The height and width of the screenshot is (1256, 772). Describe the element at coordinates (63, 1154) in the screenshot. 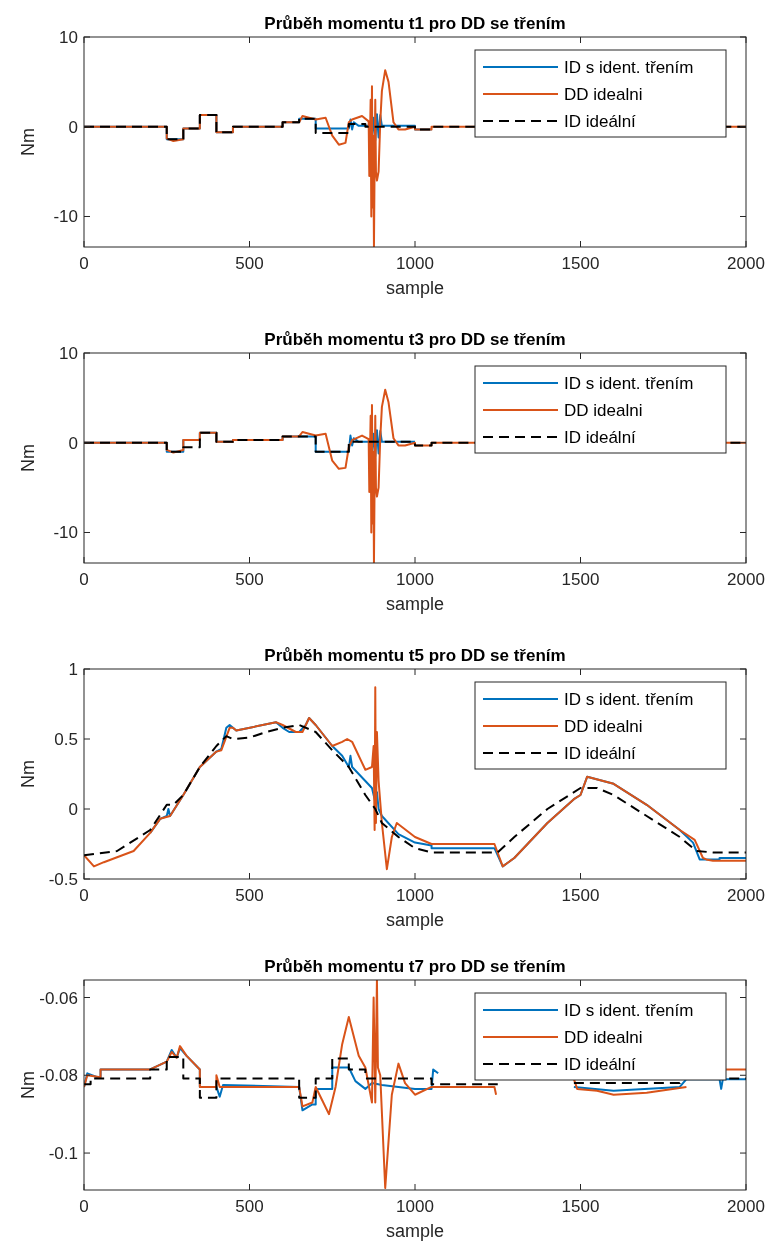

I see `y-tick-label: -0.1` at that location.